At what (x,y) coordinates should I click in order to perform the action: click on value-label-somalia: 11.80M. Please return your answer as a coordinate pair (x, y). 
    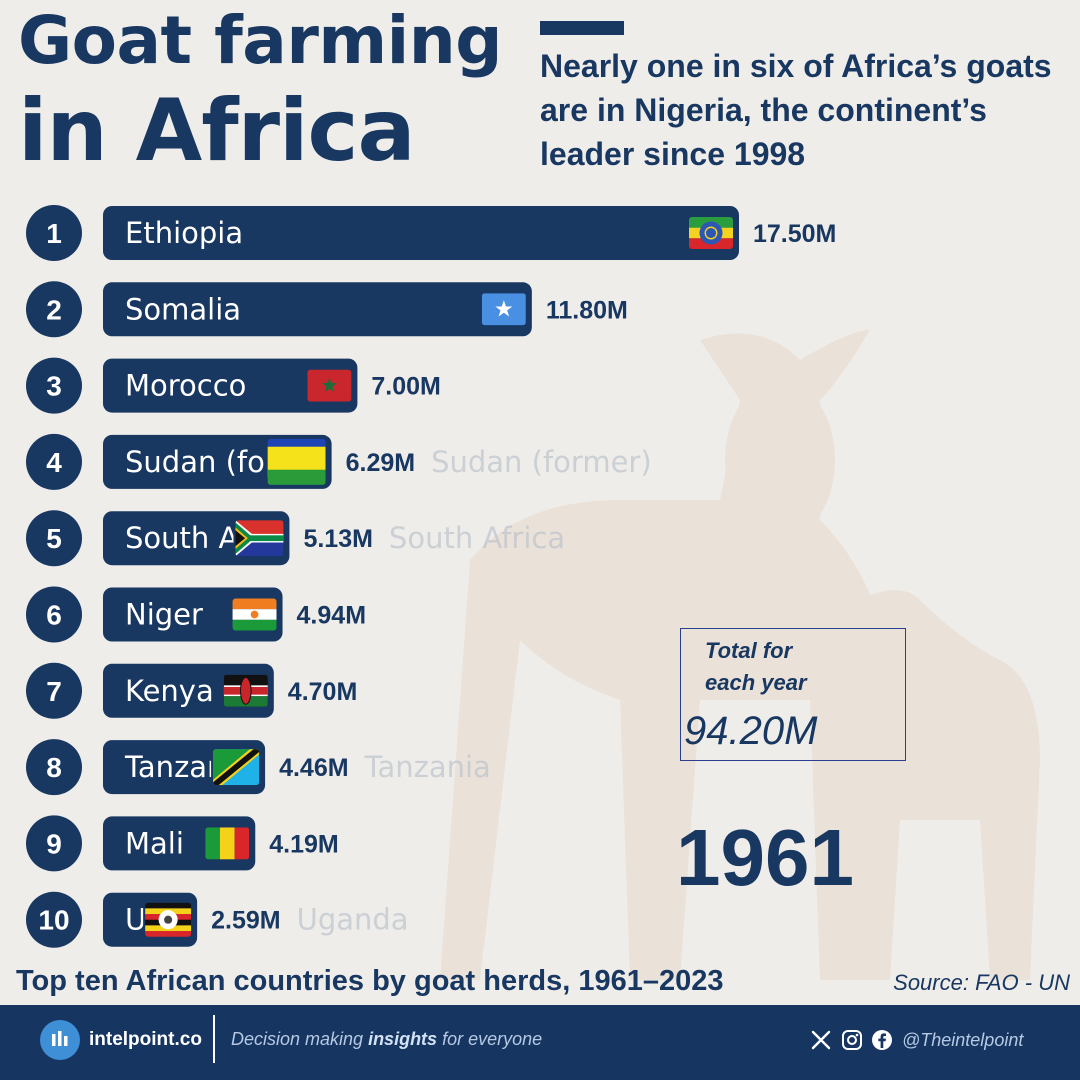
    Looking at the image, I should click on (587, 310).